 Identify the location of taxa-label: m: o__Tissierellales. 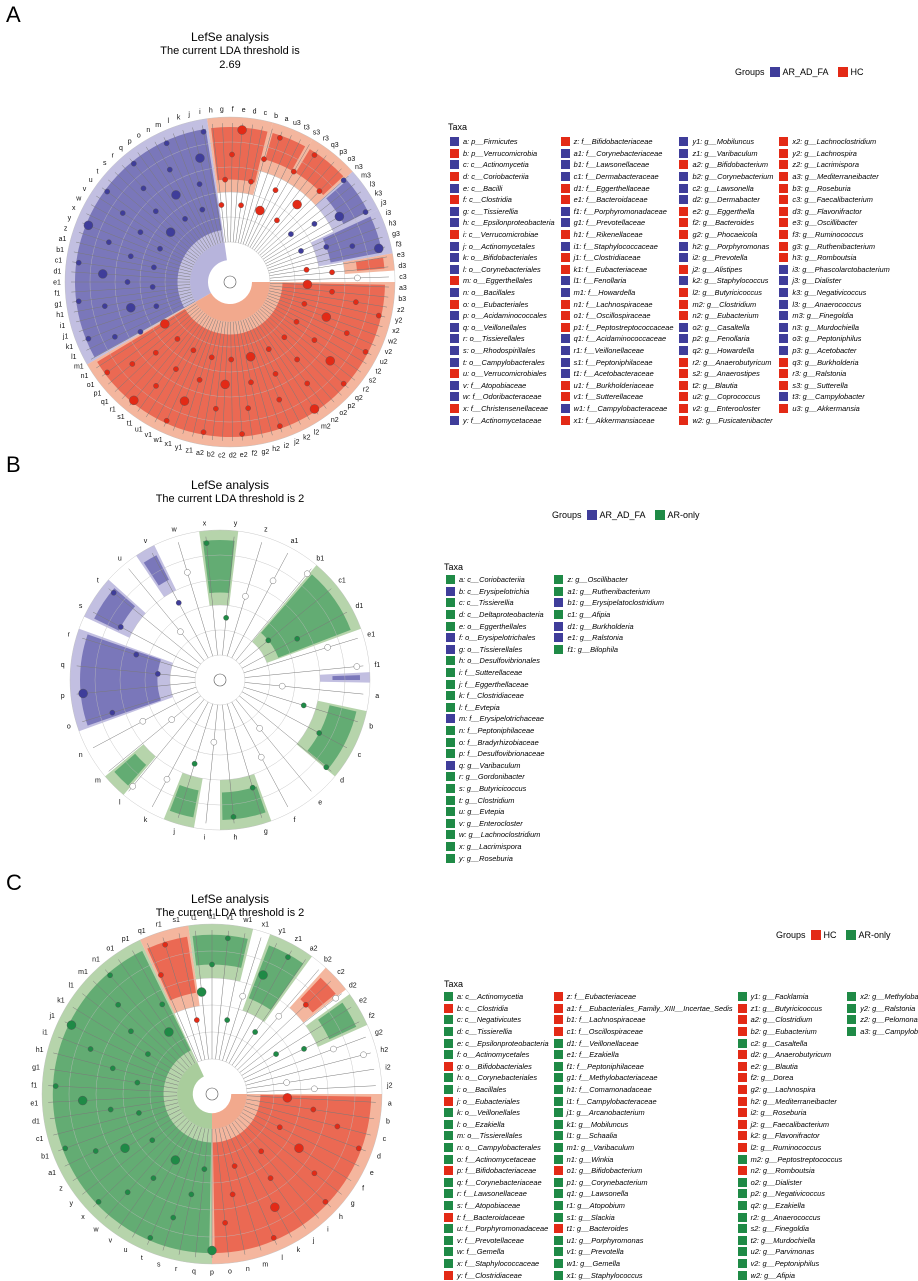
(490, 1136).